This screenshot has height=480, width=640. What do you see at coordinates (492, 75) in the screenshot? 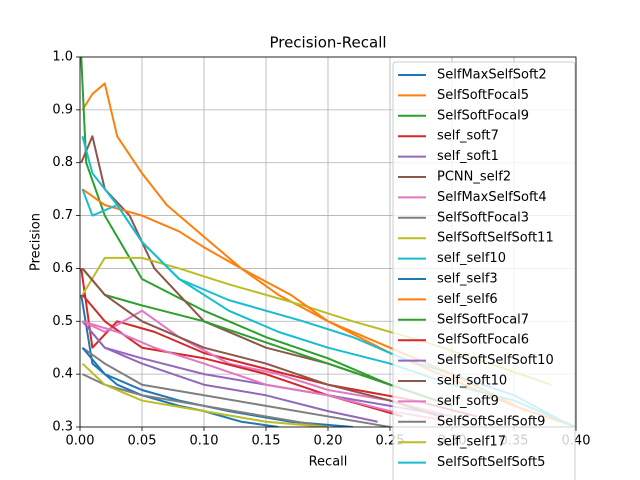
I see `legend-label: SelfMaxSelfSoft2` at bounding box center [492, 75].